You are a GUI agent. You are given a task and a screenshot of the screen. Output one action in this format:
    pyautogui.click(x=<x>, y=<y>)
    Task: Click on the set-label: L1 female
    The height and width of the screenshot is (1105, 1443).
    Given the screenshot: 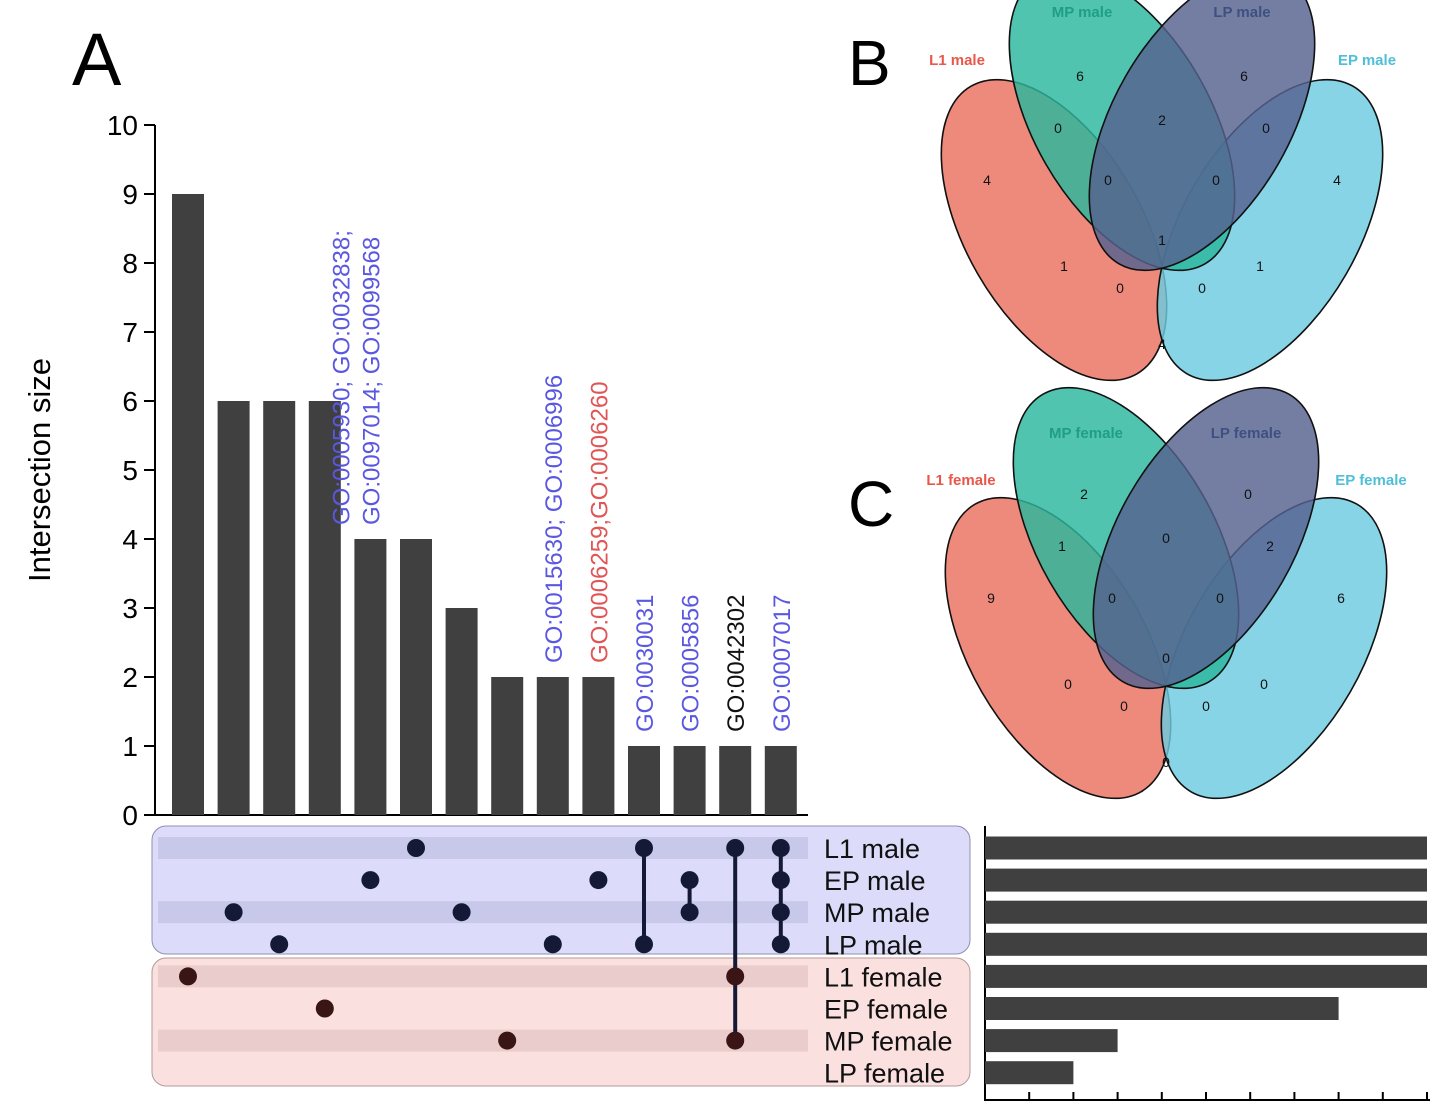 What is the action you would take?
    pyautogui.click(x=883, y=977)
    